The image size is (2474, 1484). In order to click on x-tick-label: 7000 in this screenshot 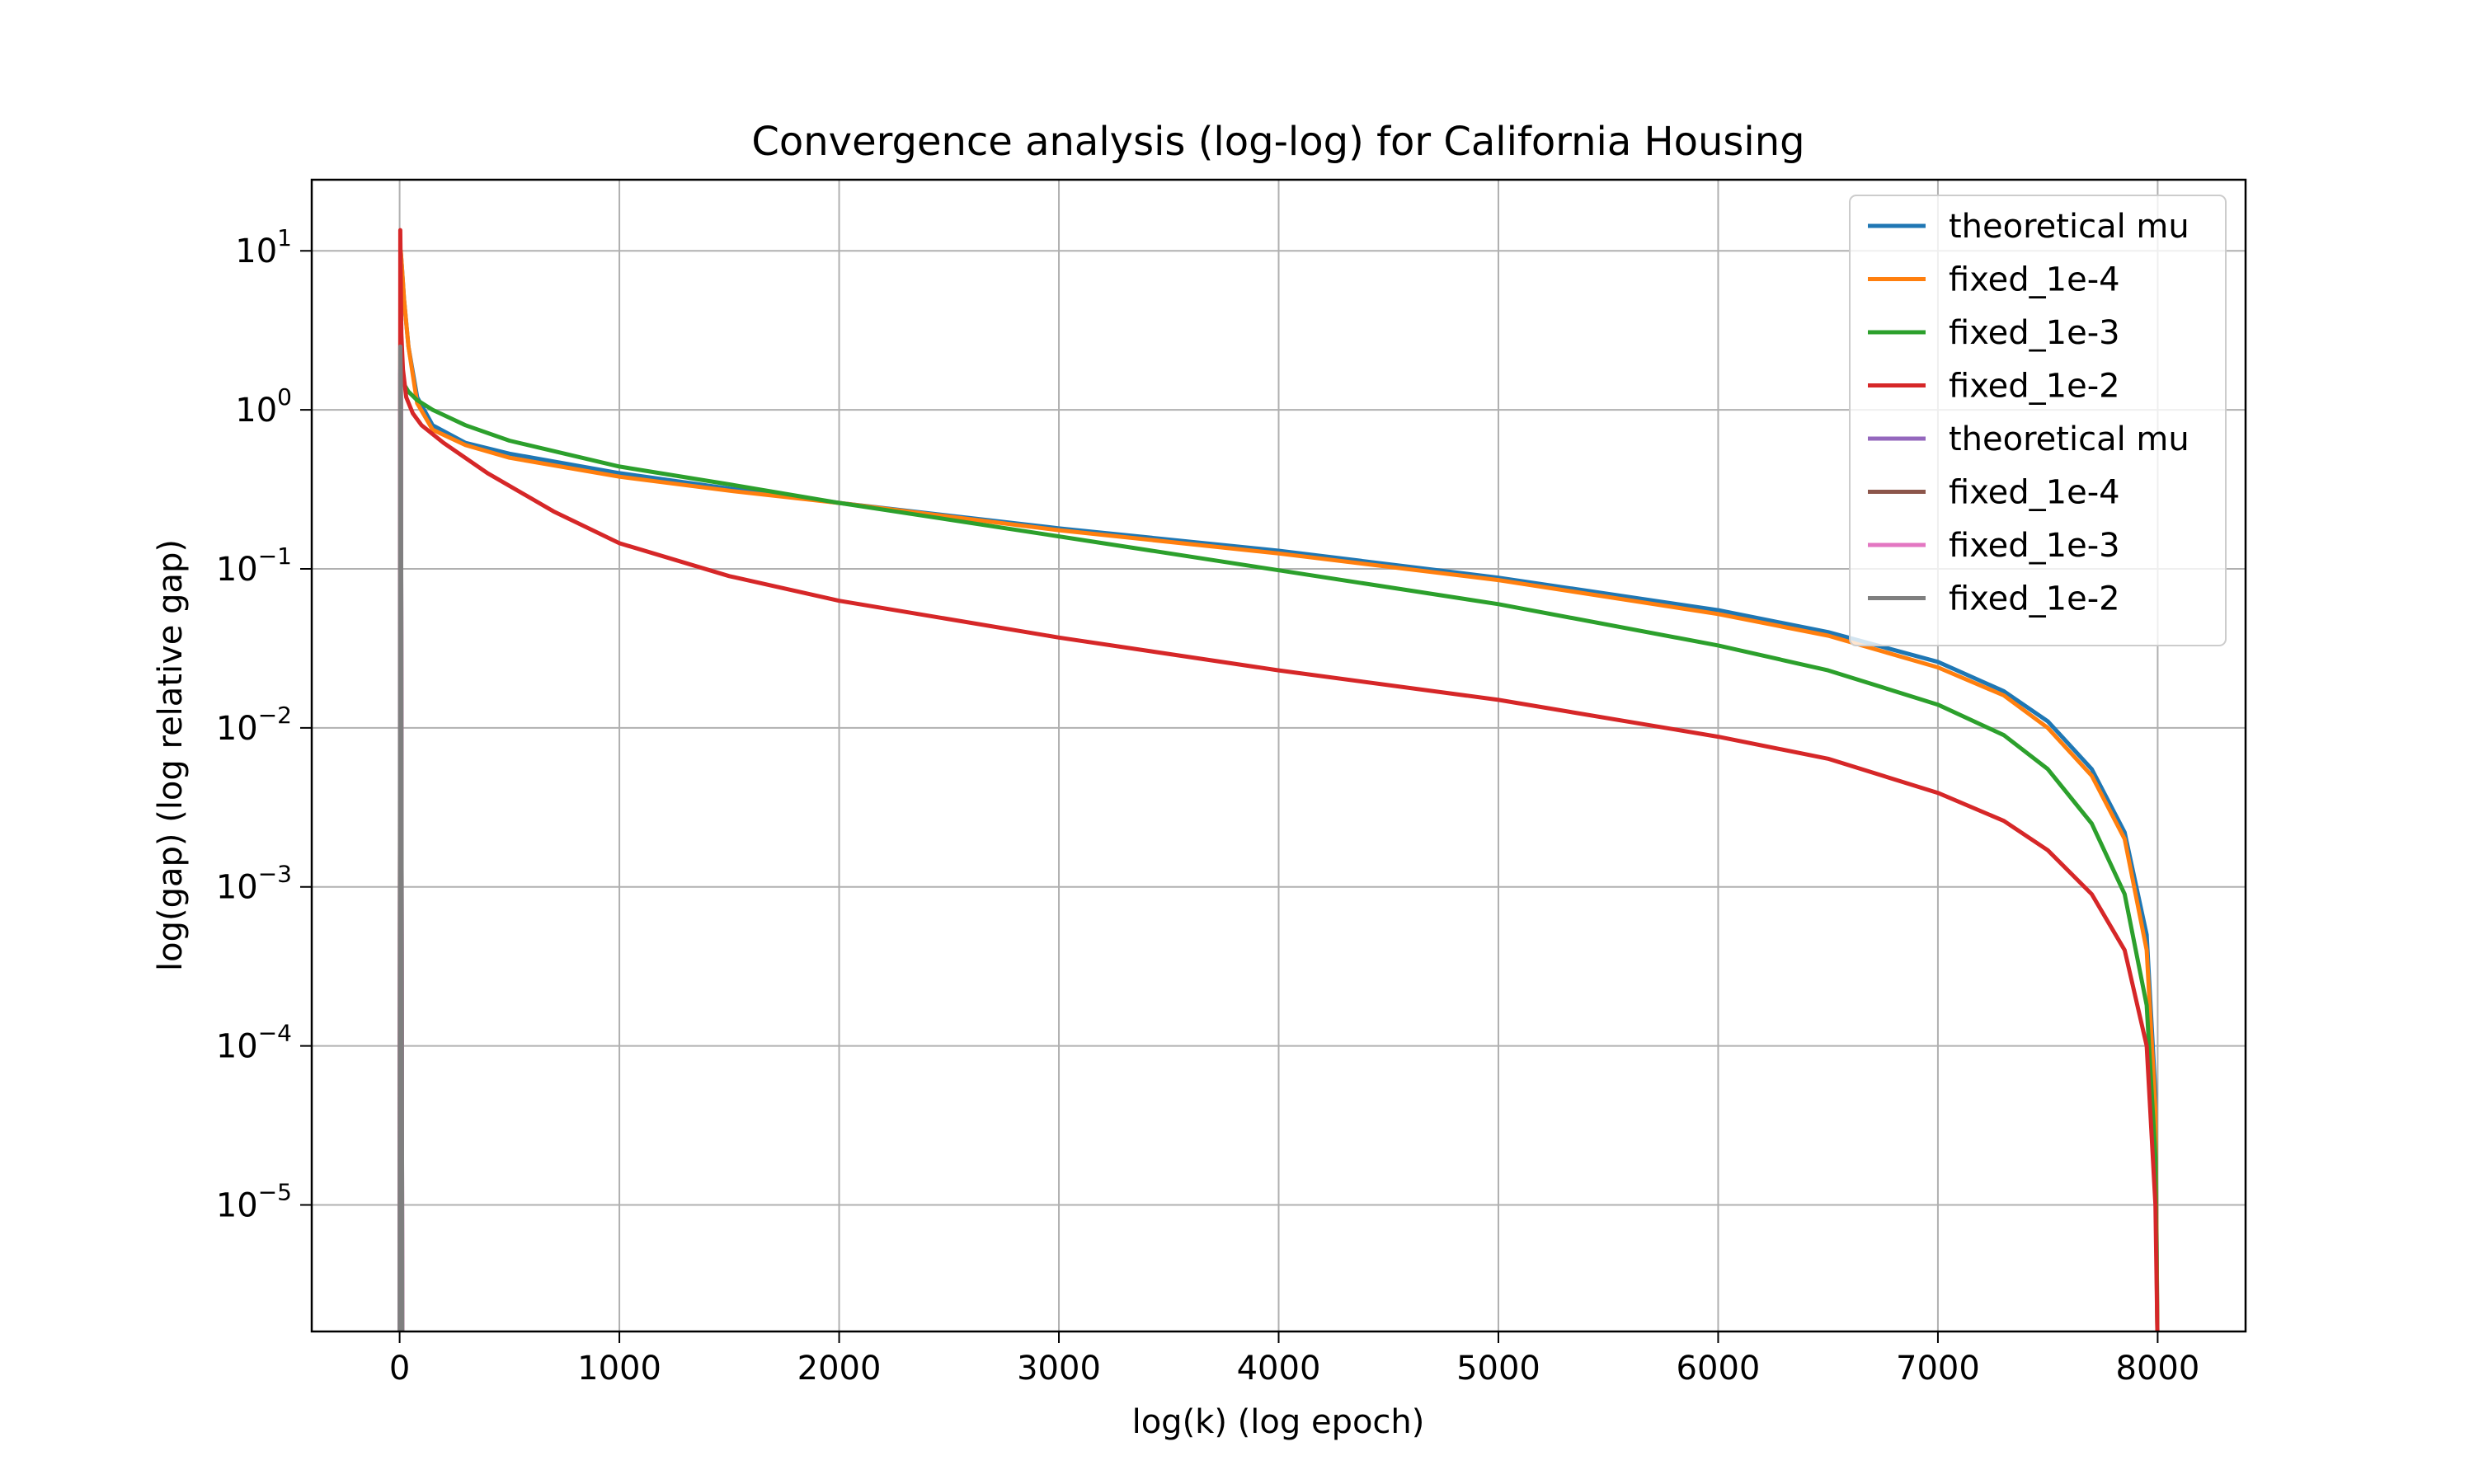, I will do `click(1938, 1369)`.